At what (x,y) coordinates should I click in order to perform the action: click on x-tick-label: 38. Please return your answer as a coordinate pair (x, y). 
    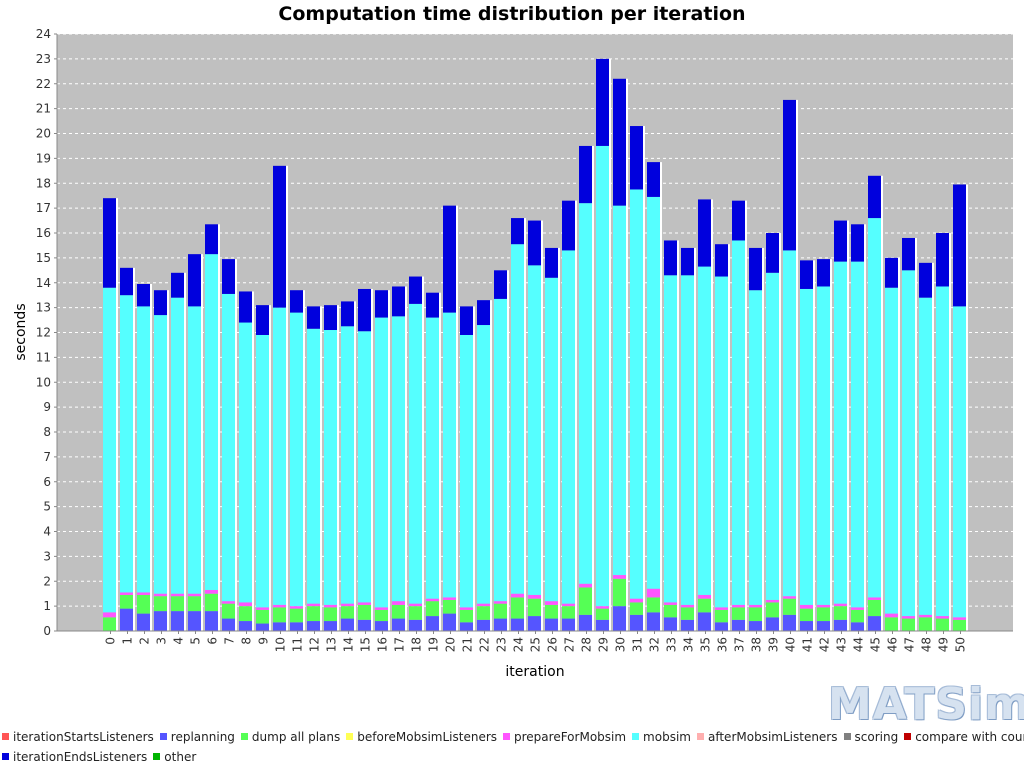
    Looking at the image, I should click on (757, 644).